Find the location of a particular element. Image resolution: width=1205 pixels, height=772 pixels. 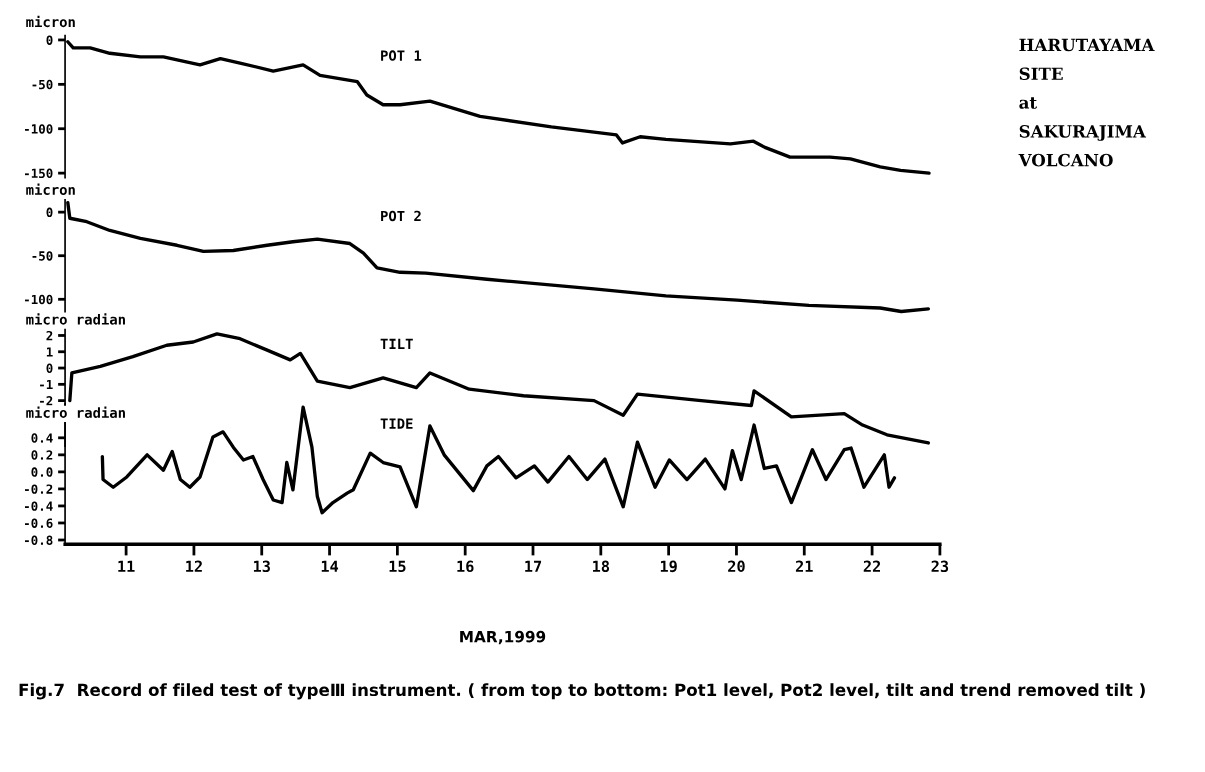

x-tick-label: 11 is located at coordinates (126, 566).